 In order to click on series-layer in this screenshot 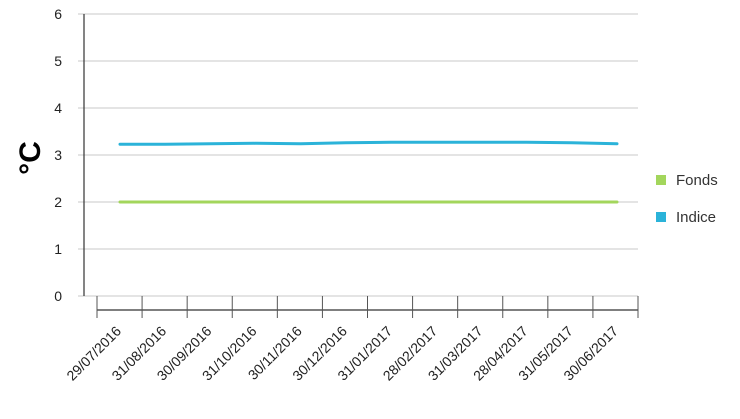, I will do `click(368, 172)`.